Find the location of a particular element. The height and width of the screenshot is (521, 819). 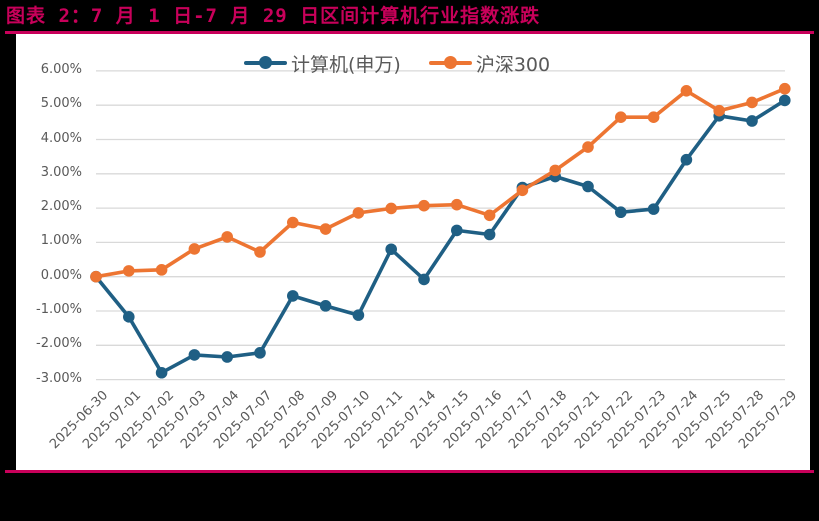

y-tick-label: 2.00% is located at coordinates (61, 207).